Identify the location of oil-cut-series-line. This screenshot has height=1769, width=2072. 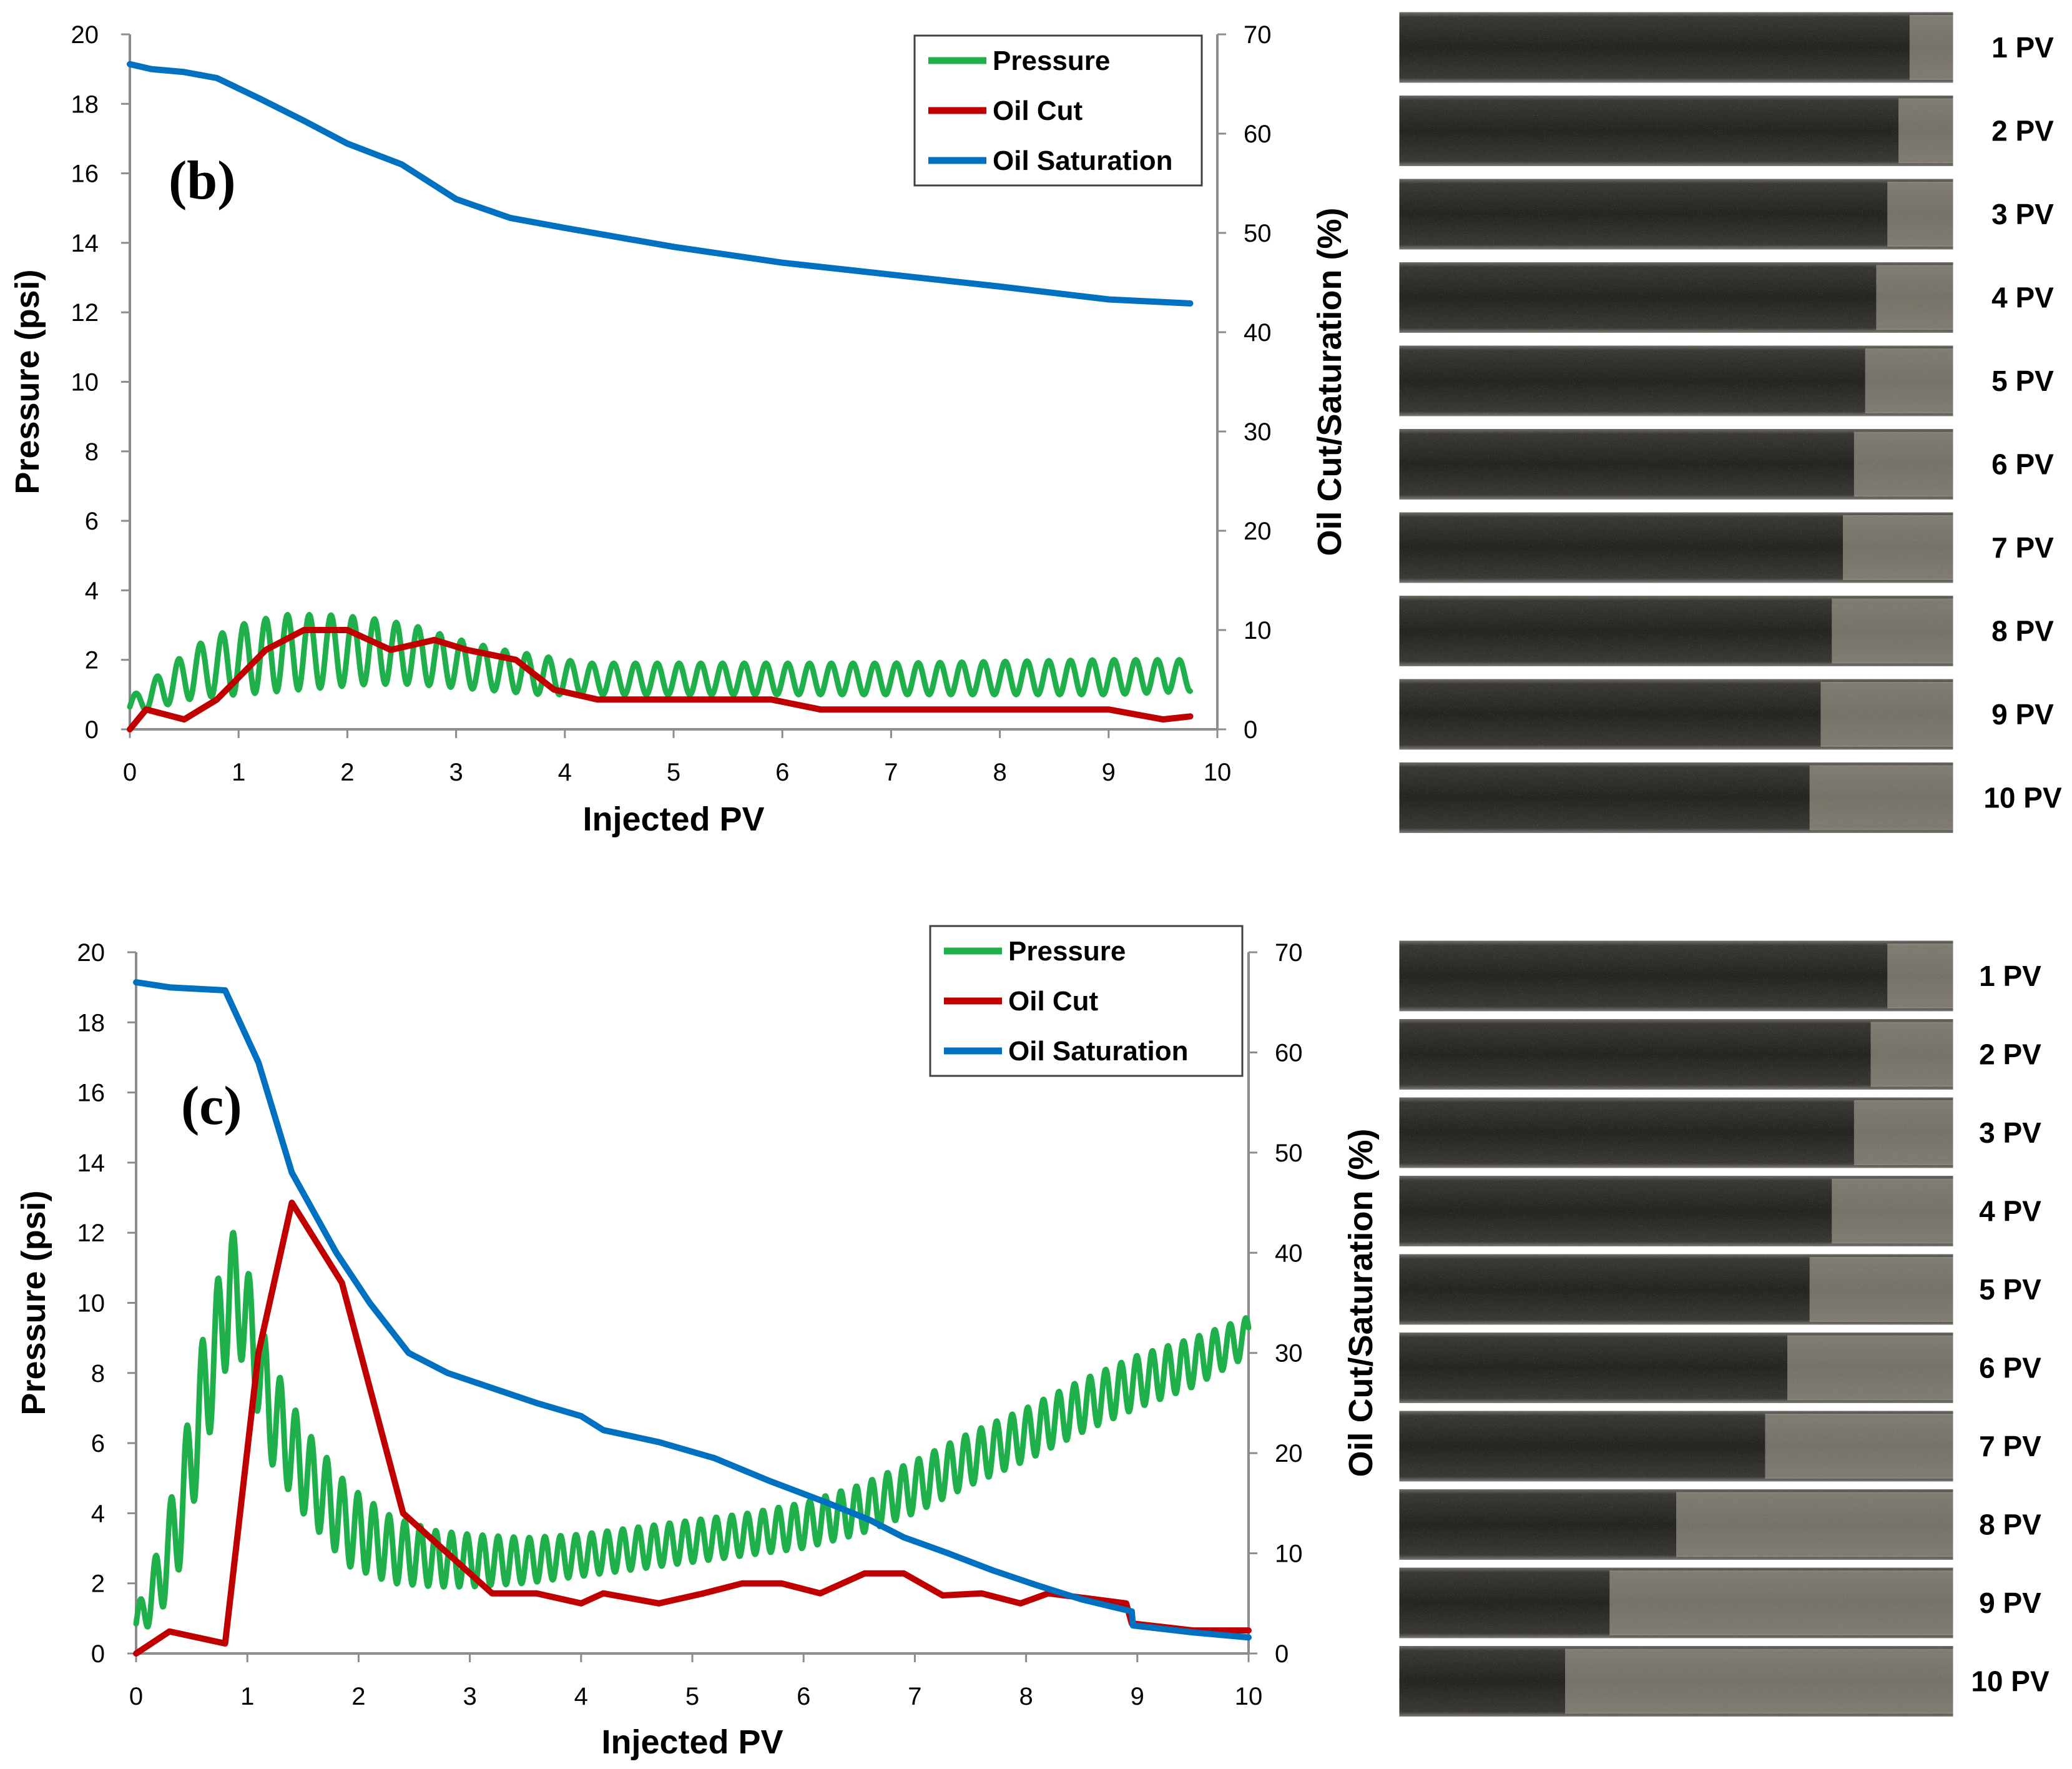
(660, 679).